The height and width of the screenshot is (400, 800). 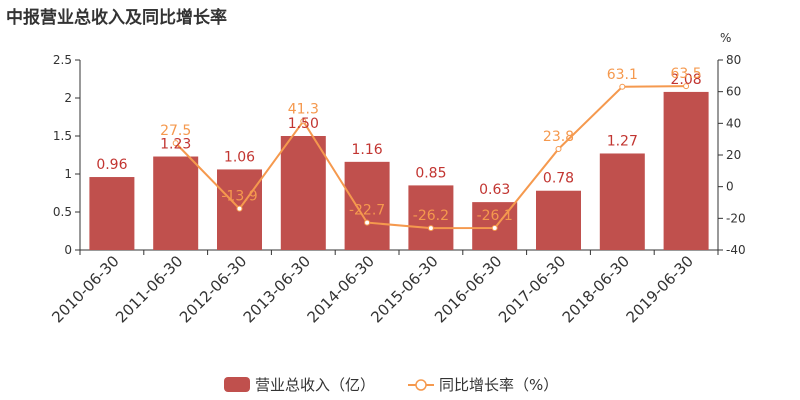 I want to click on y-right-tick-label: -20, so click(x=736, y=218).